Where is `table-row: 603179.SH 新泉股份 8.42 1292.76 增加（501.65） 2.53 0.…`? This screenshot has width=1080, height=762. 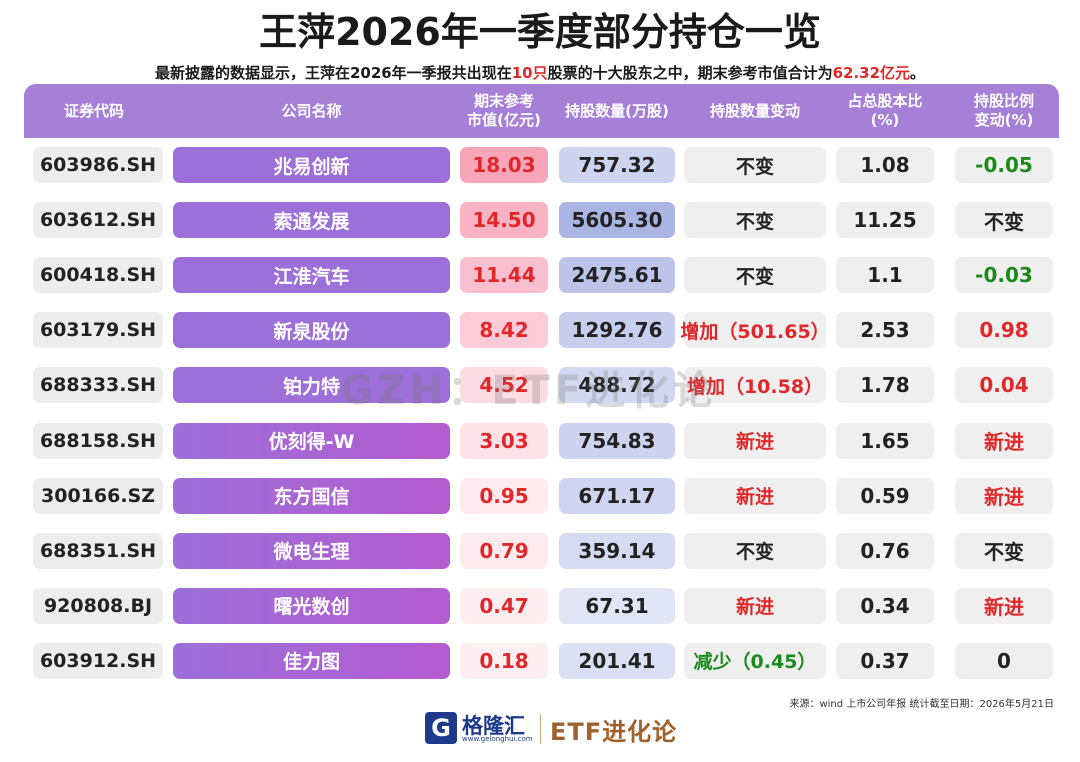
table-row: 603179.SH 新泉股份 8.42 1292.76 增加（501.65） 2.53 0.… is located at coordinates (540, 332).